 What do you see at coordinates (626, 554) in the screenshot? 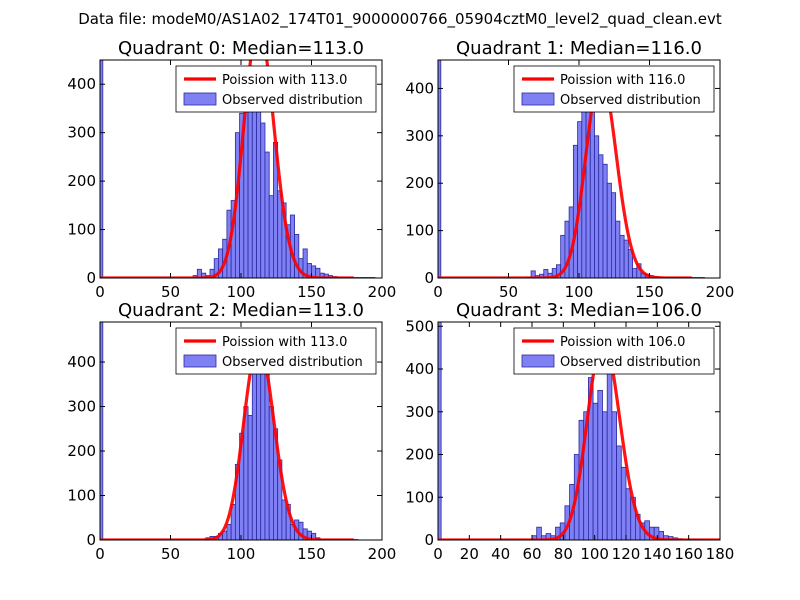
I see `x-tick-label: 120` at bounding box center [626, 554].